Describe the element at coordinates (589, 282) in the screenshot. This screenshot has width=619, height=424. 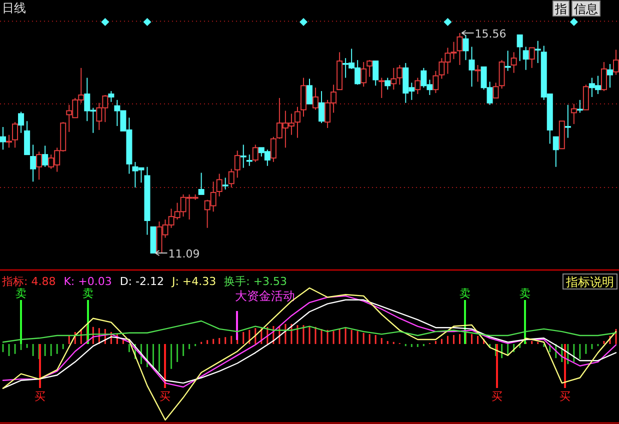
I see `annotation: 指标说明` at that location.